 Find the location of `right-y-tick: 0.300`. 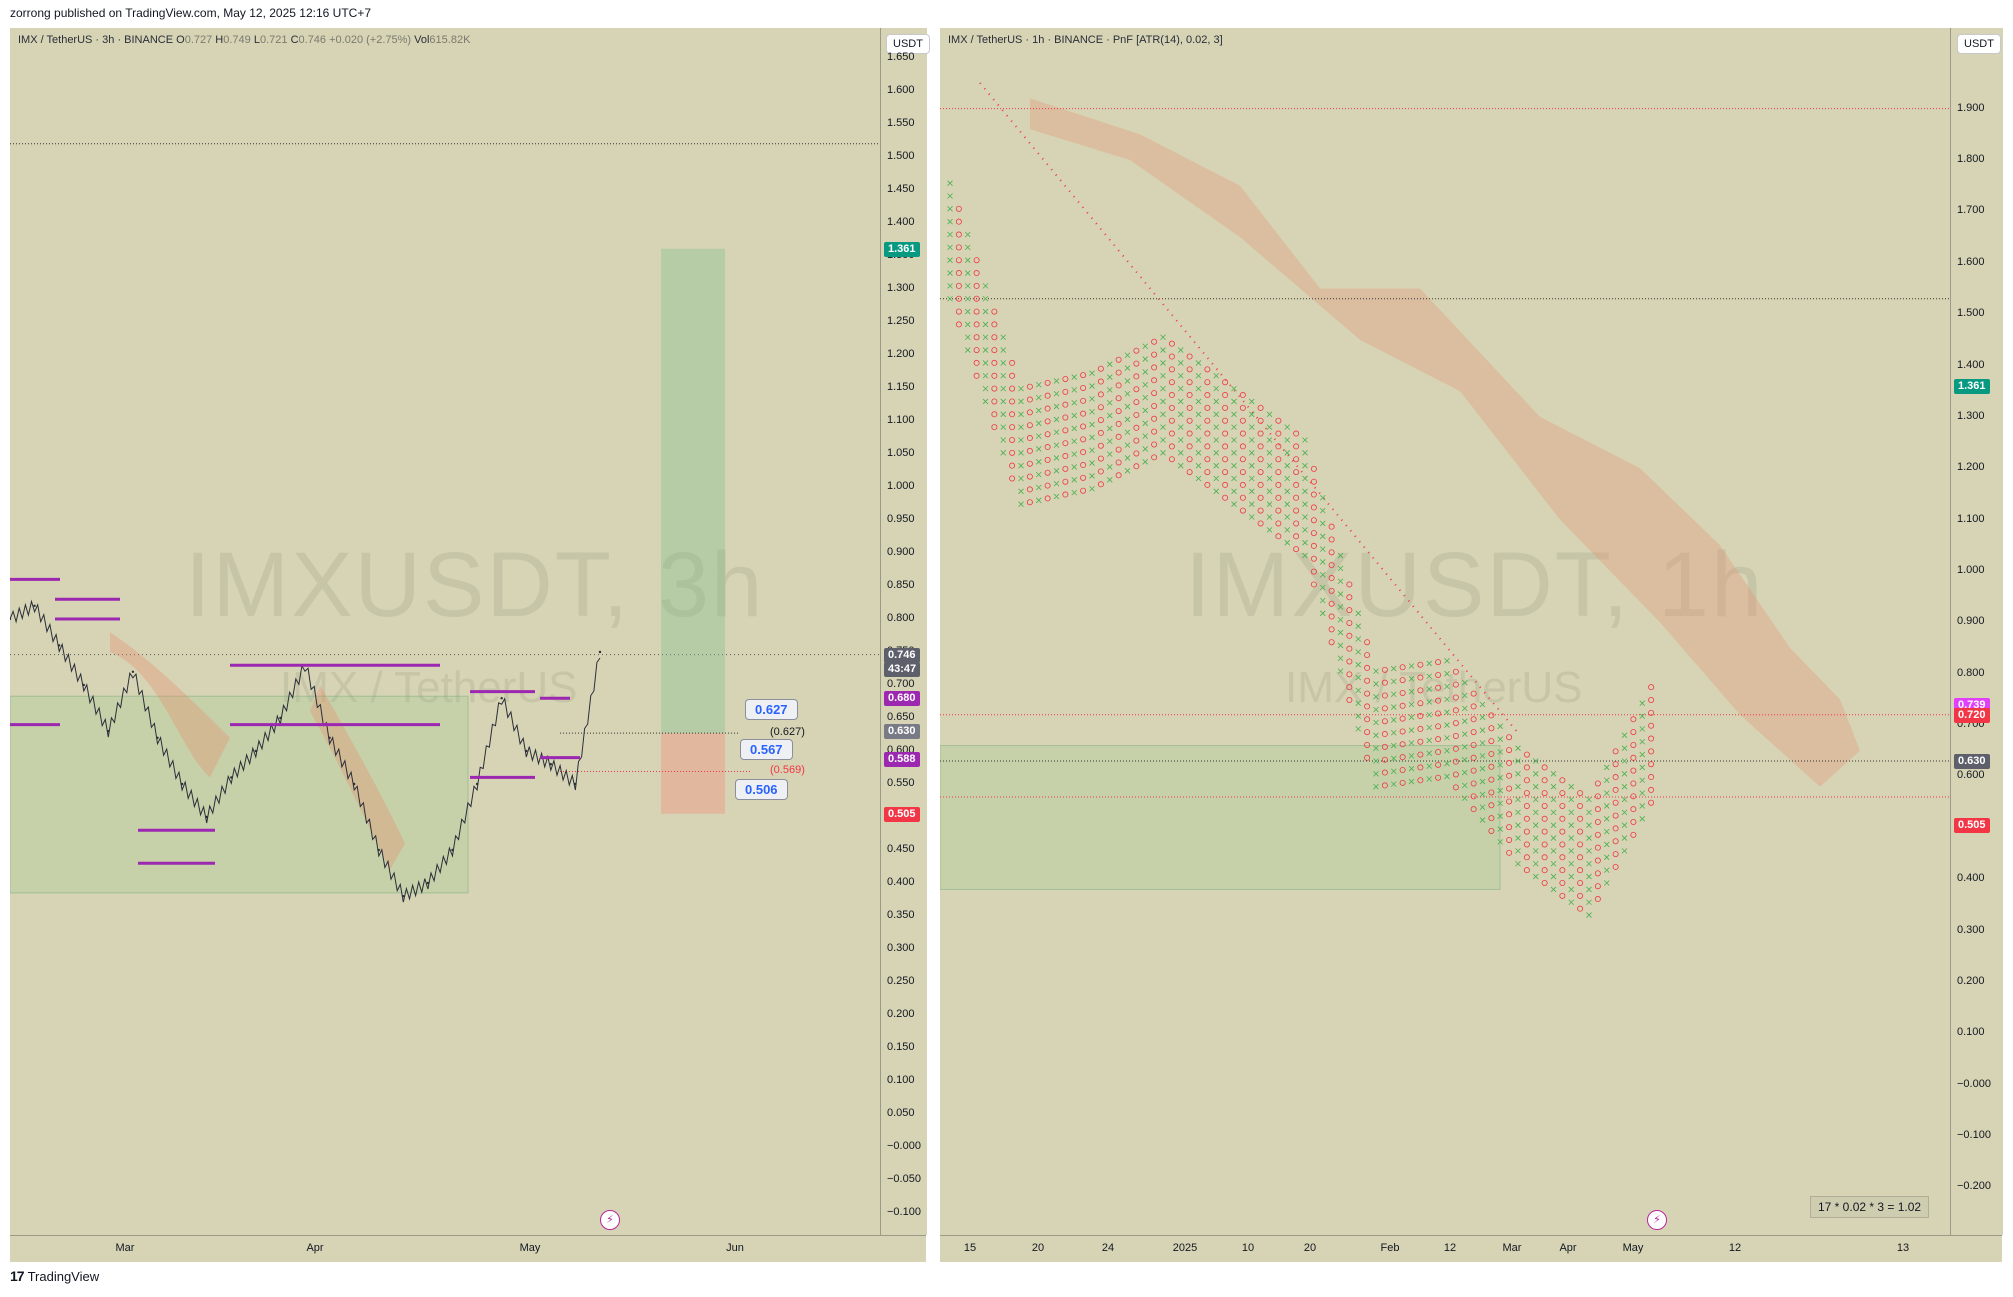

right-y-tick: 0.300 is located at coordinates (1971, 929).